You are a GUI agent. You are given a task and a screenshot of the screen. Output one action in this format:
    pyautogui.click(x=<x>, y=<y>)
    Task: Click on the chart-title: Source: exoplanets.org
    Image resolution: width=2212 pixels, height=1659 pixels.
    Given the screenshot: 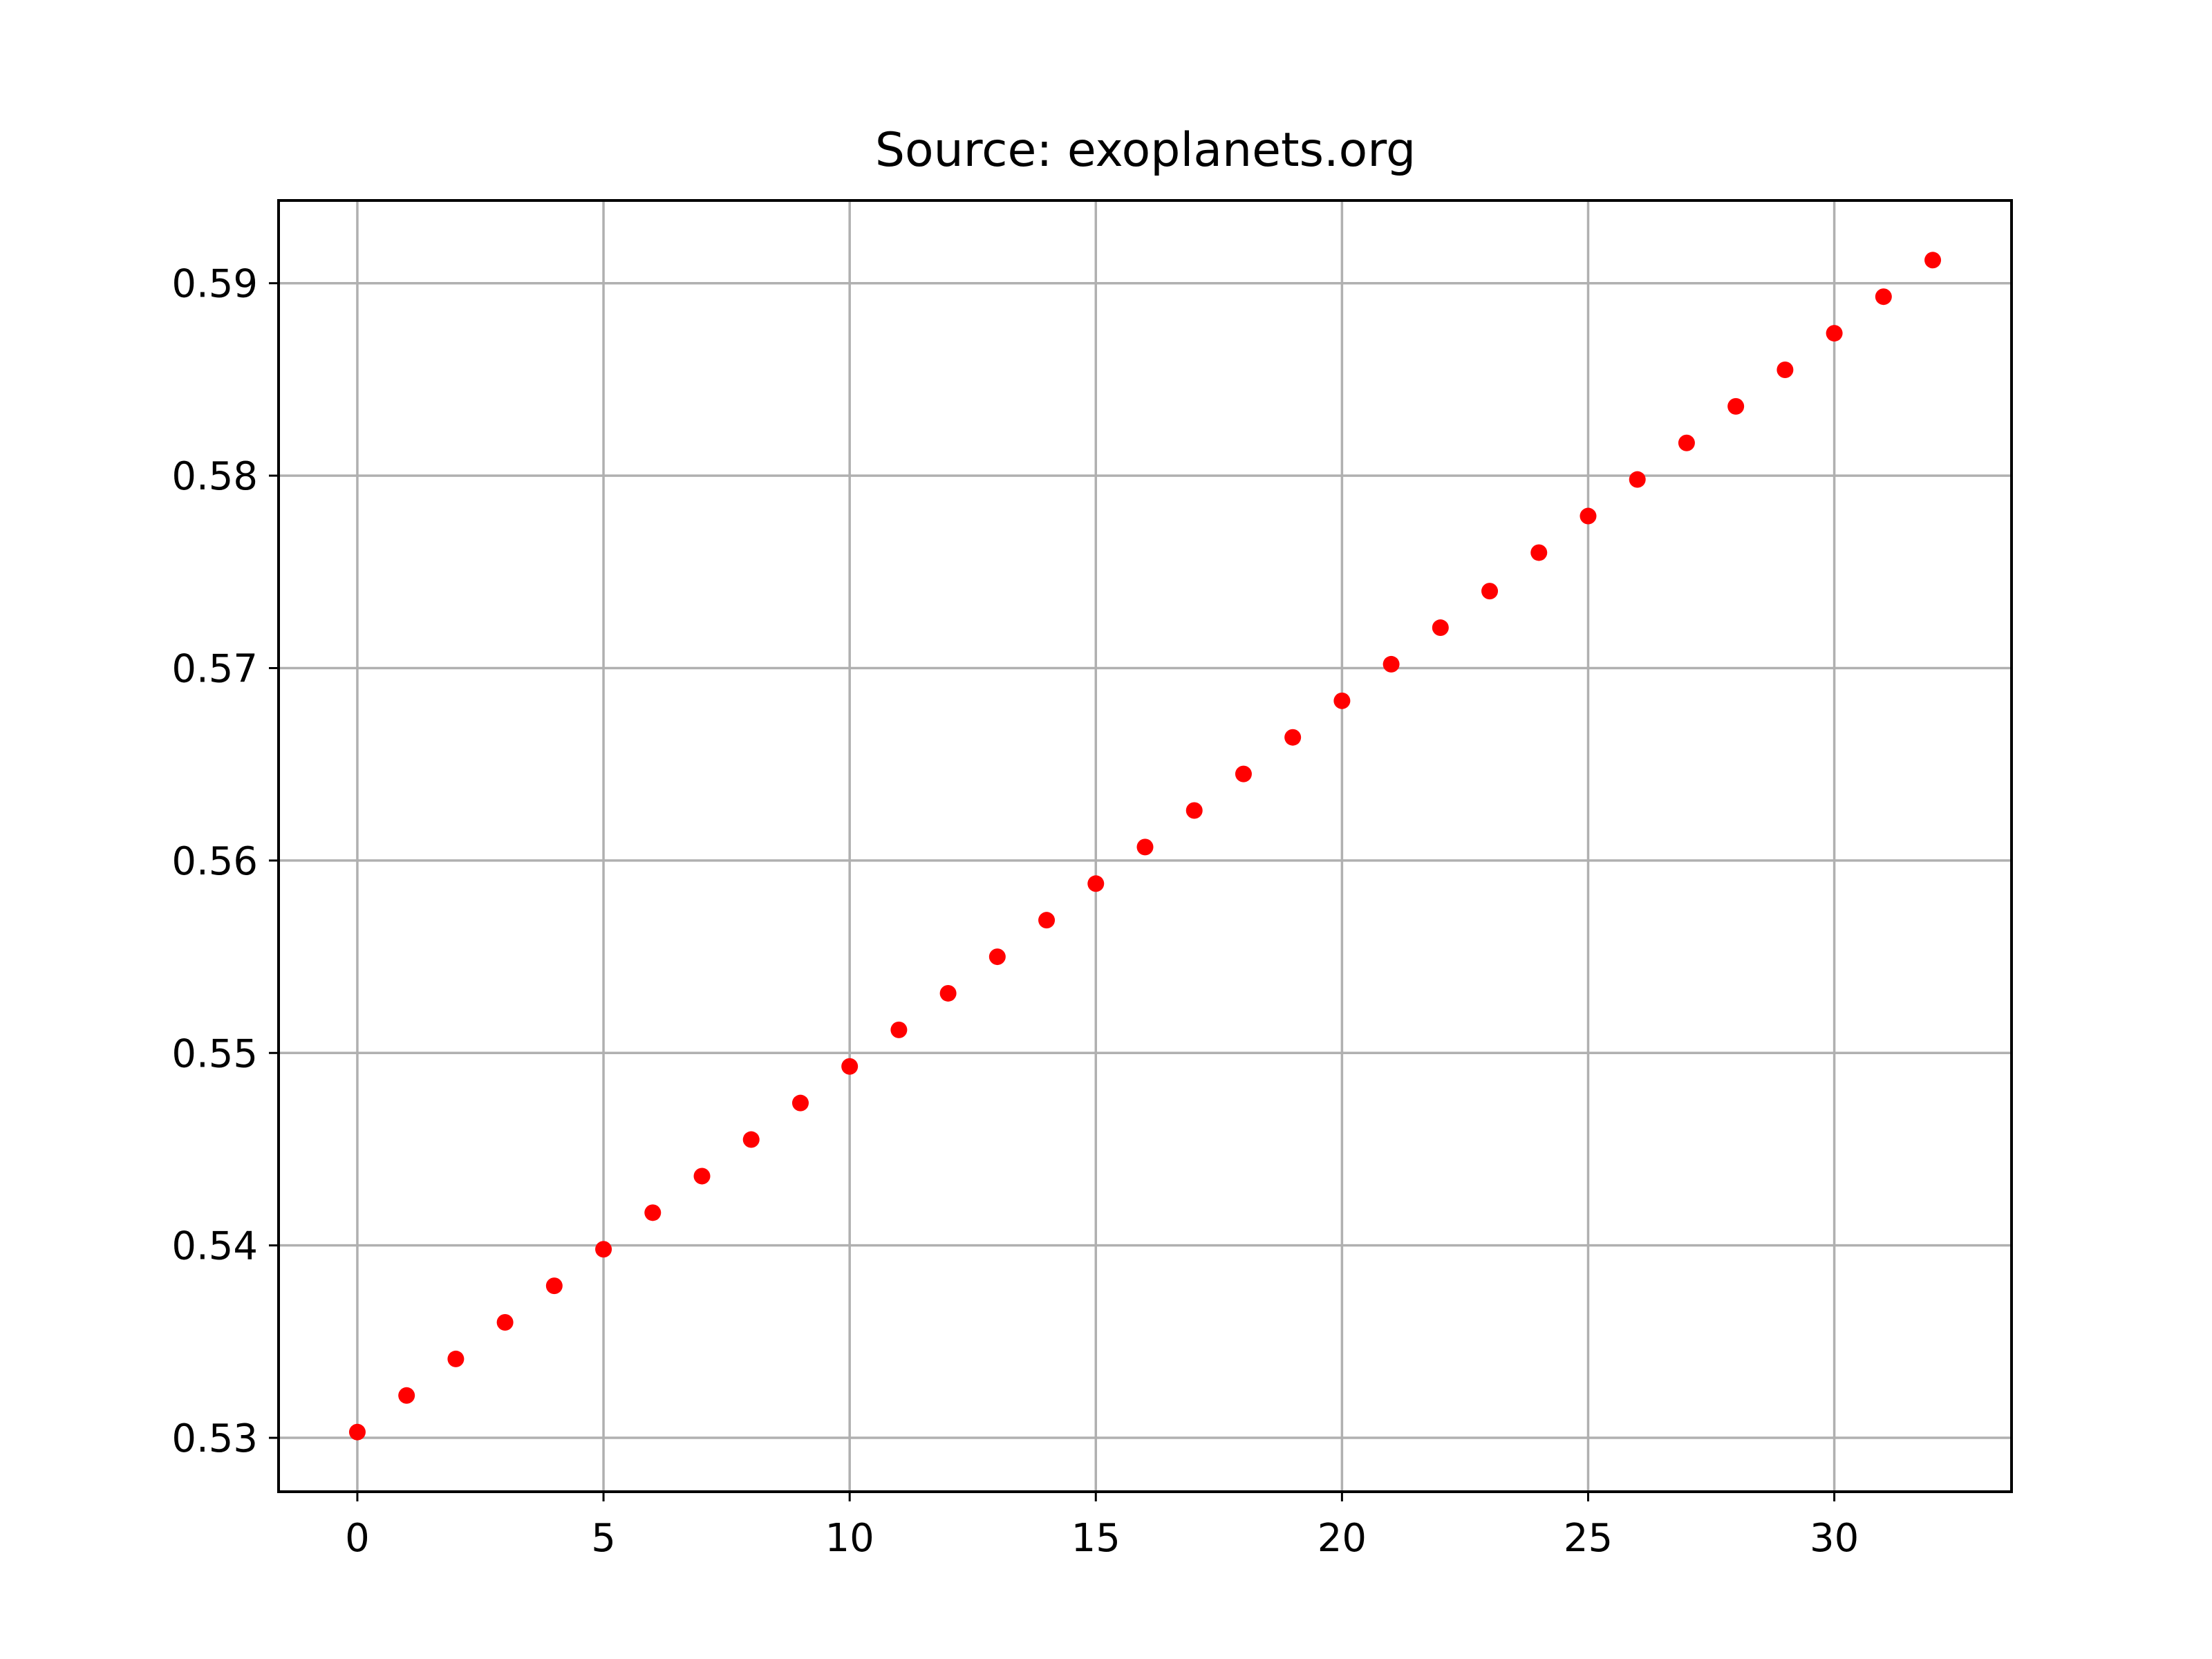 What is the action you would take?
    pyautogui.click(x=1145, y=150)
    